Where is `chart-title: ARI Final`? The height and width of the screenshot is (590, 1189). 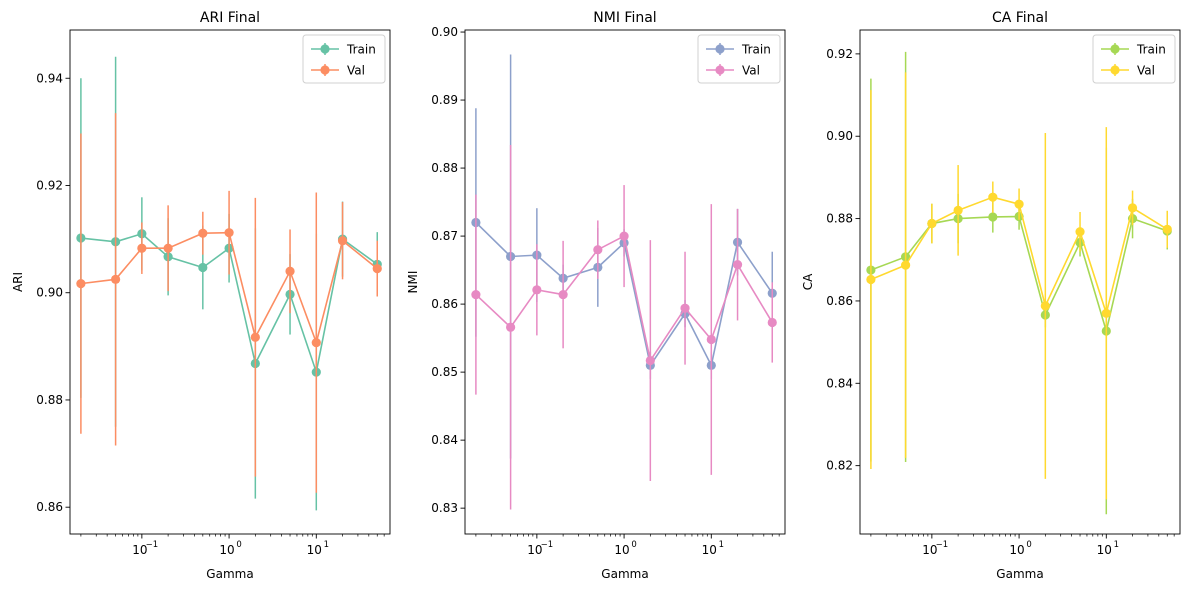 chart-title: ARI Final is located at coordinates (230, 18).